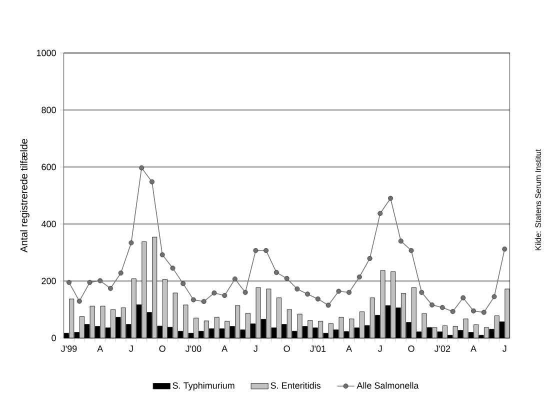 The height and width of the screenshot is (415, 553). What do you see at coordinates (49, 167) in the screenshot?
I see `y-tick-label: 600` at bounding box center [49, 167].